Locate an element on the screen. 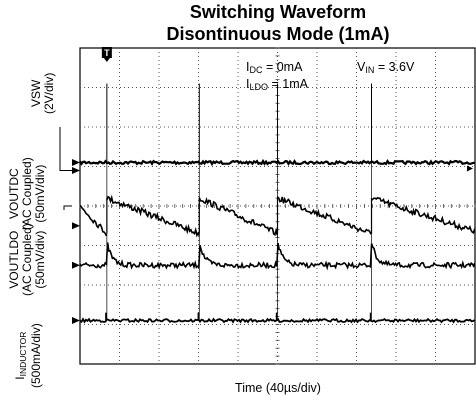 This screenshot has width=476, height=401. trigger-marker-text: T is located at coordinates (107, 53).